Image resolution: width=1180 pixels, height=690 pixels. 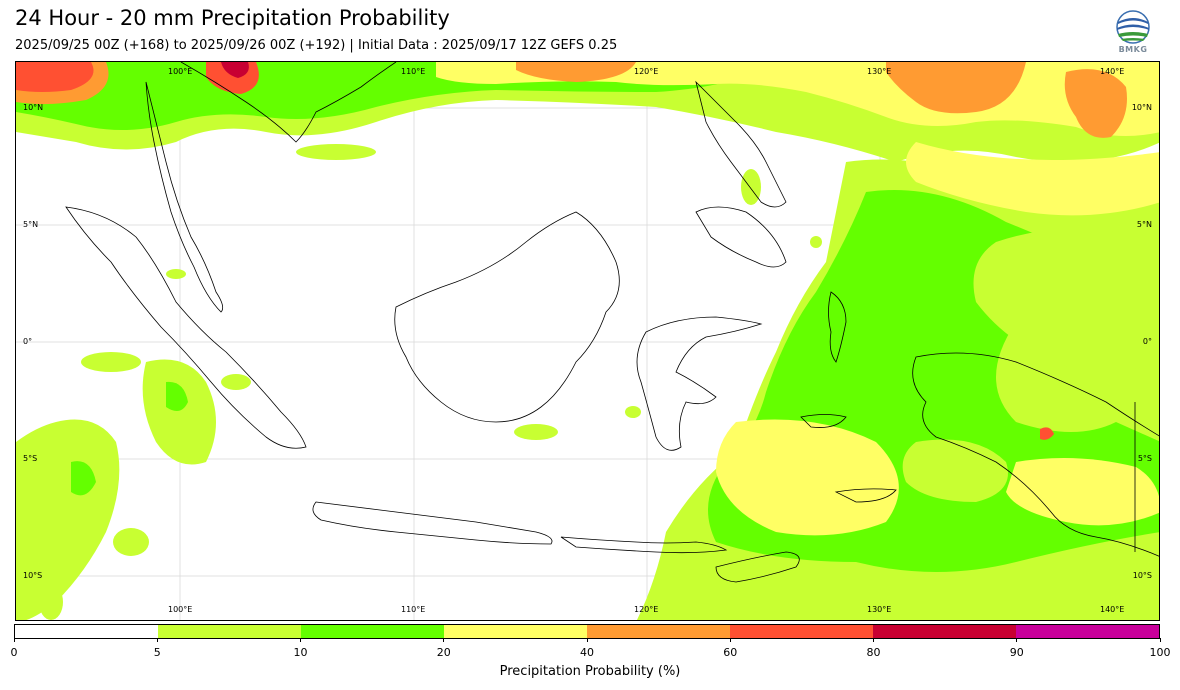 What do you see at coordinates (14, 652) in the screenshot?
I see `colorbar-tick-label: 0` at bounding box center [14, 652].